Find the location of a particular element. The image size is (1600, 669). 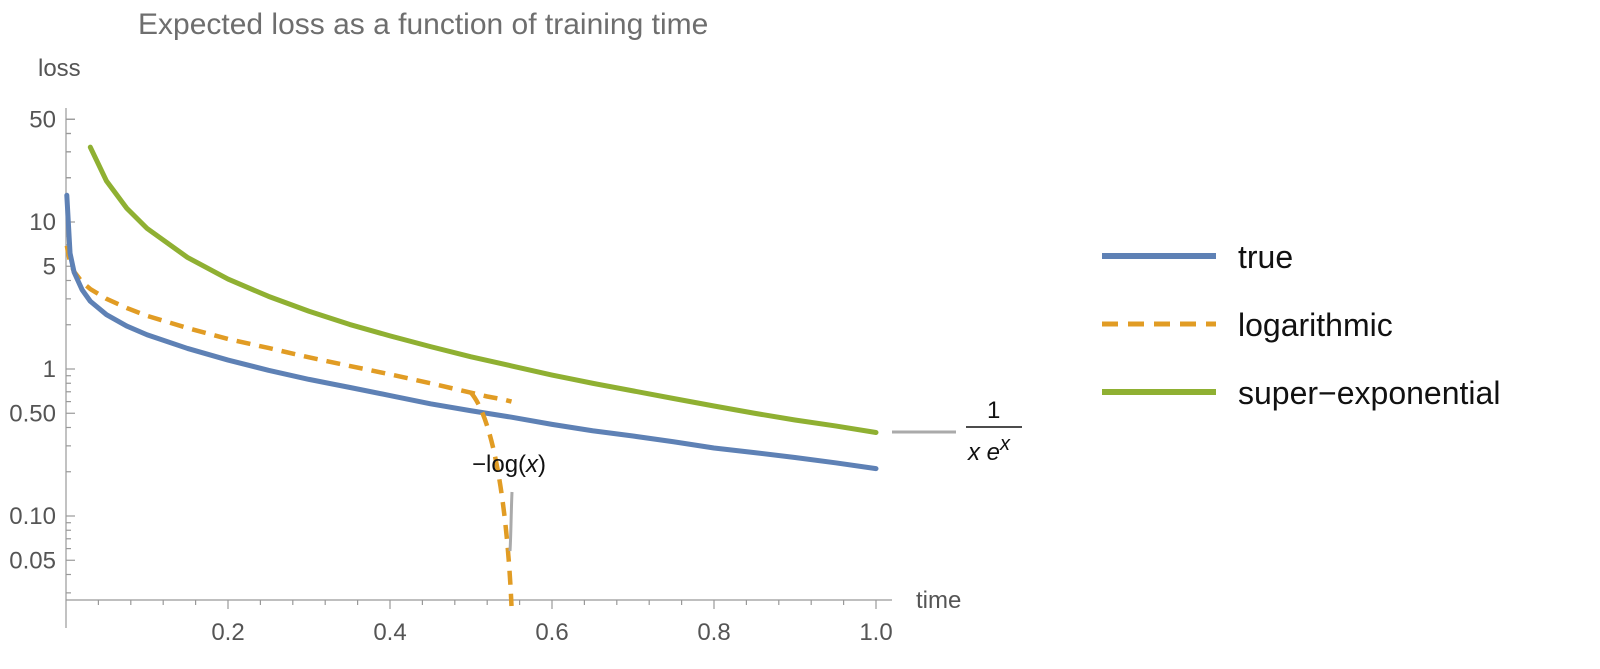

legend: true logarithmic super−exponential is located at coordinates (1301, 325).